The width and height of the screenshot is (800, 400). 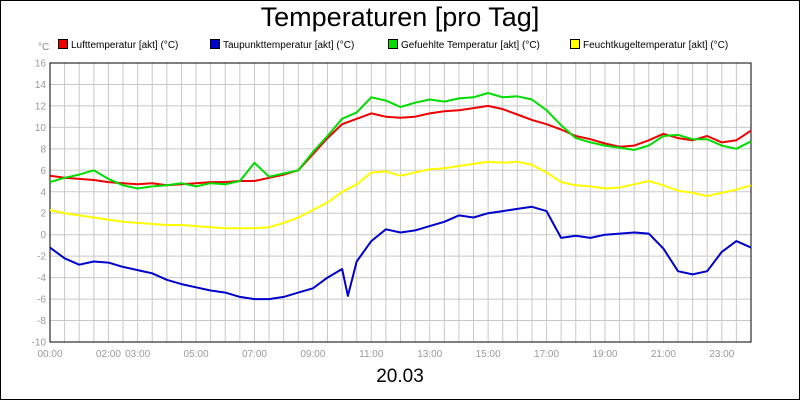 I want to click on x-tick-label: 19:00, so click(x=604, y=354).